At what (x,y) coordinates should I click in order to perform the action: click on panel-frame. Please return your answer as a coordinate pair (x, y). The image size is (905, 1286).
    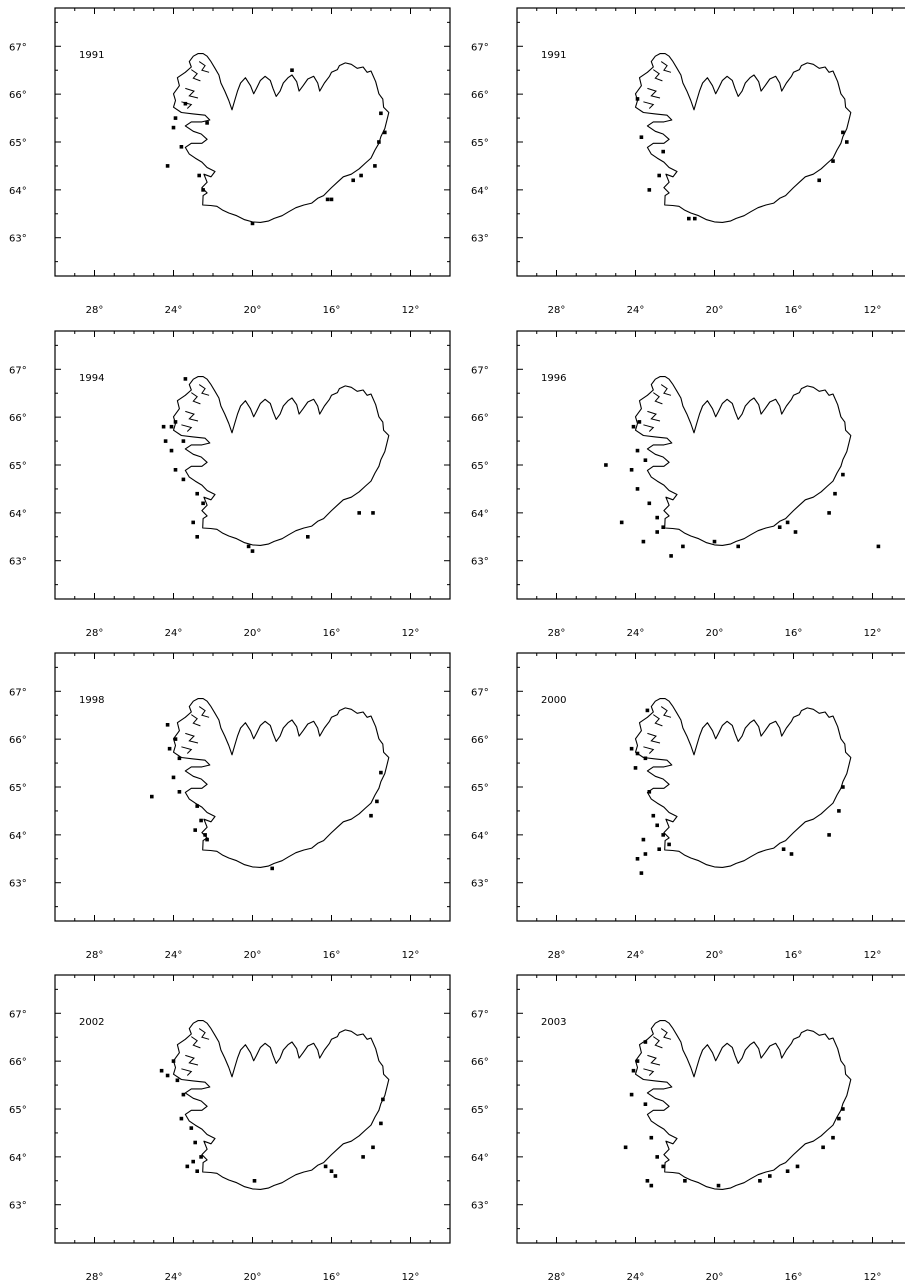
    Looking at the image, I should click on (252, 787).